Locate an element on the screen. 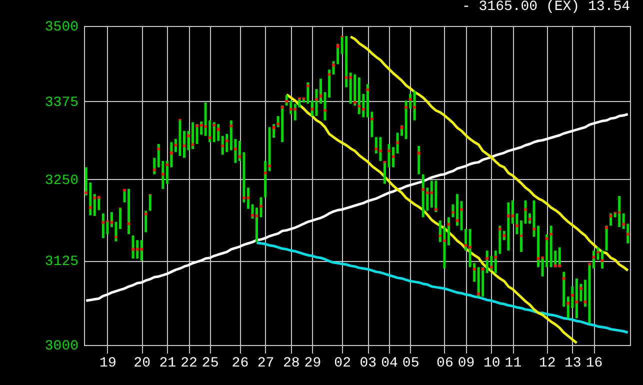 This screenshot has height=385, width=643. x-tick-label: 26 is located at coordinates (240, 364).